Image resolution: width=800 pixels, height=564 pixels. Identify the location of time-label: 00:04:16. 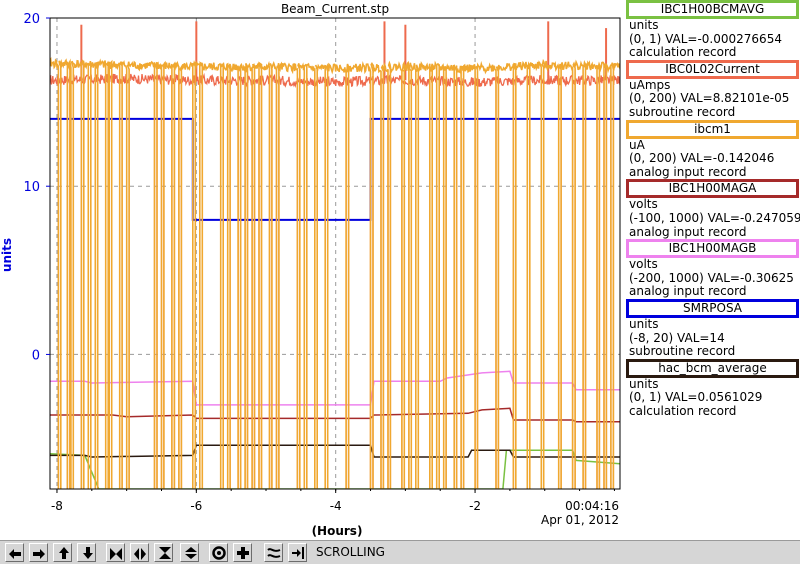
(592, 506).